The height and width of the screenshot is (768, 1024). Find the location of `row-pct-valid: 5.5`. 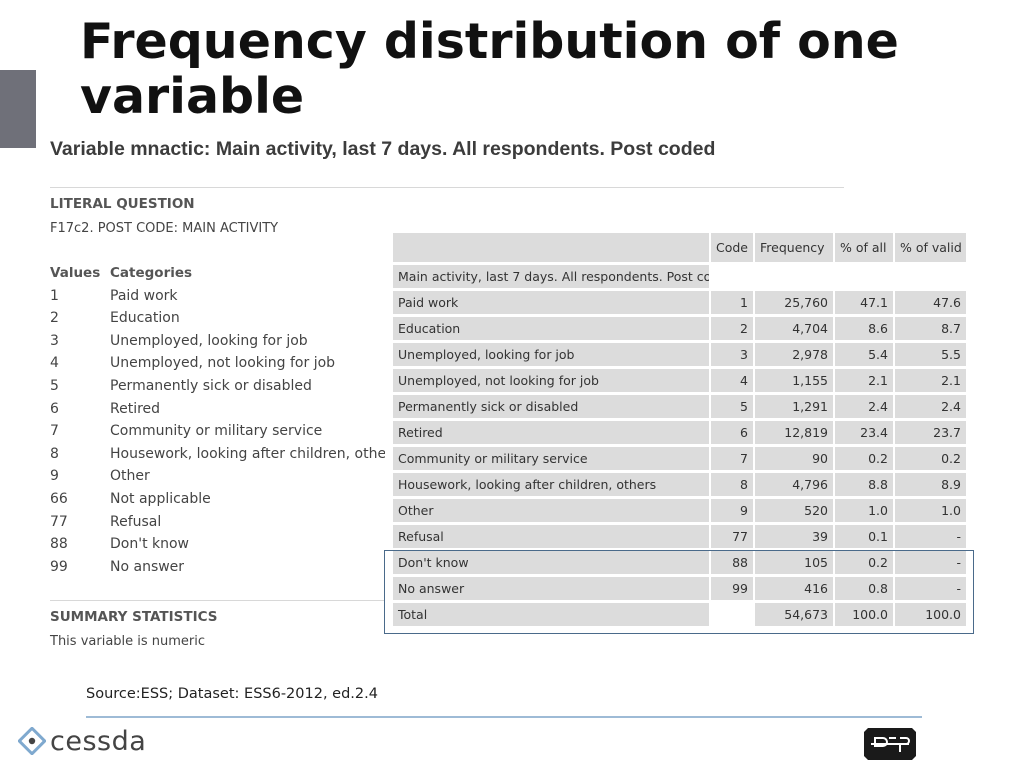

row-pct-valid: 5.5 is located at coordinates (931, 356).